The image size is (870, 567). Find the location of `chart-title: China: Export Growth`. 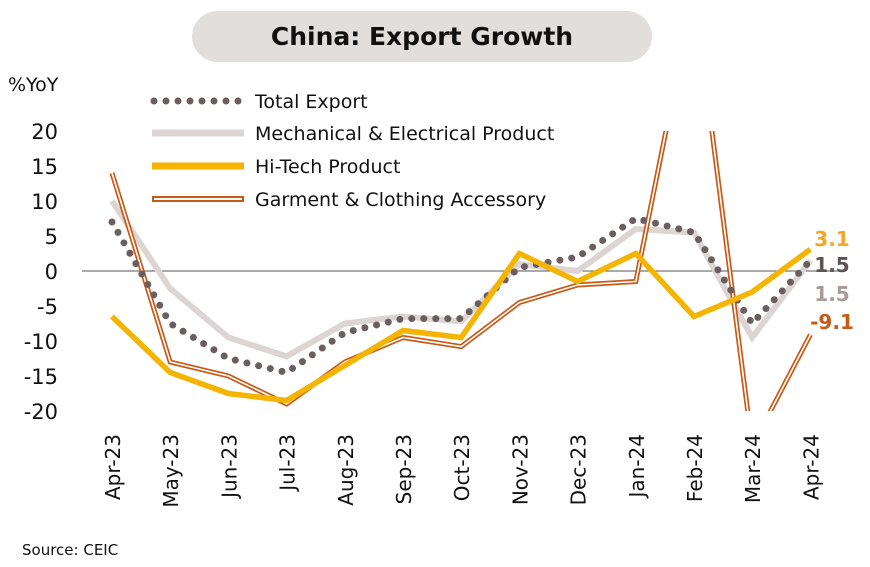

chart-title: China: Export Growth is located at coordinates (422, 36).